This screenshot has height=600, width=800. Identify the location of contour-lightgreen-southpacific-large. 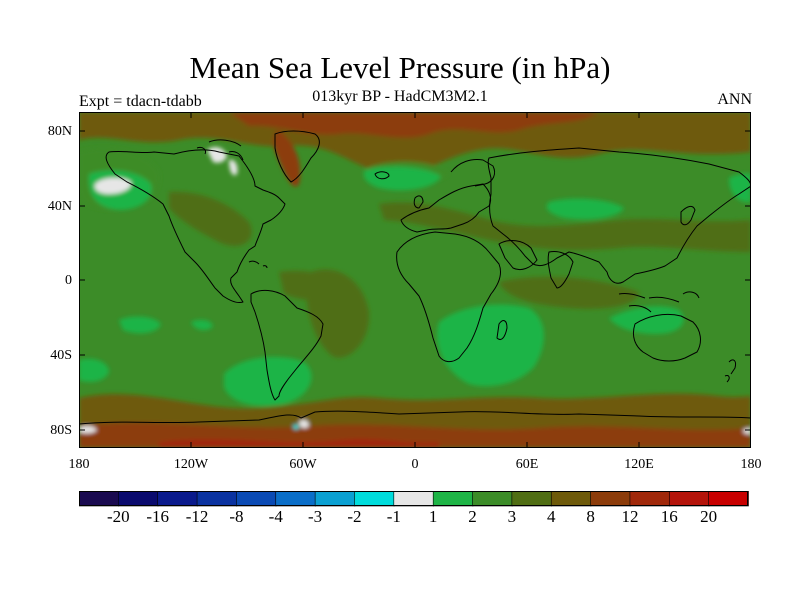
(268, 381).